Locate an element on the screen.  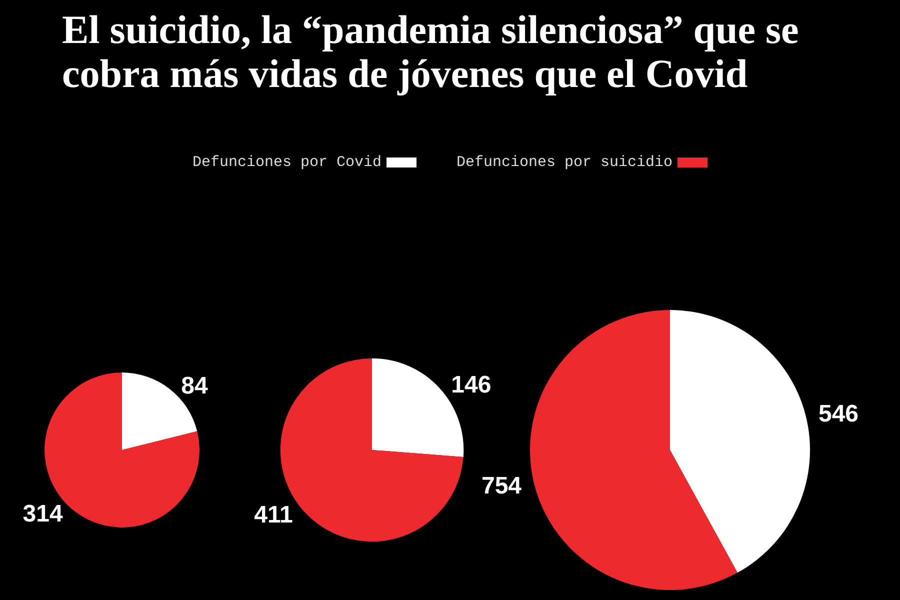
data-label: 411 is located at coordinates (273, 515).